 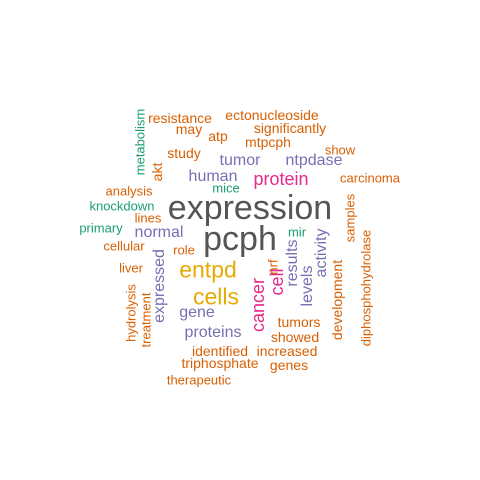 I want to click on word-increased: increased, so click(x=287, y=351).